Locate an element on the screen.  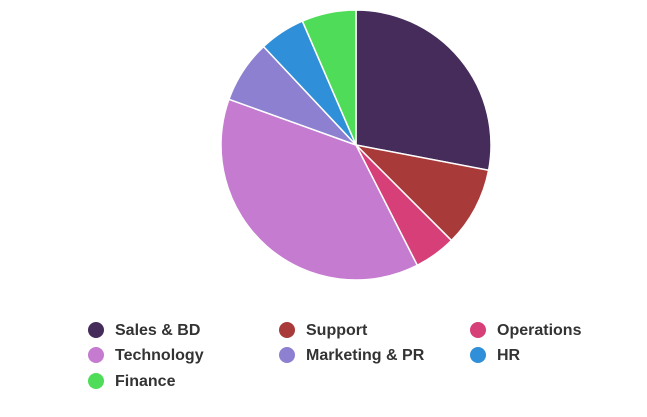
legend-label: Operations is located at coordinates (539, 330).